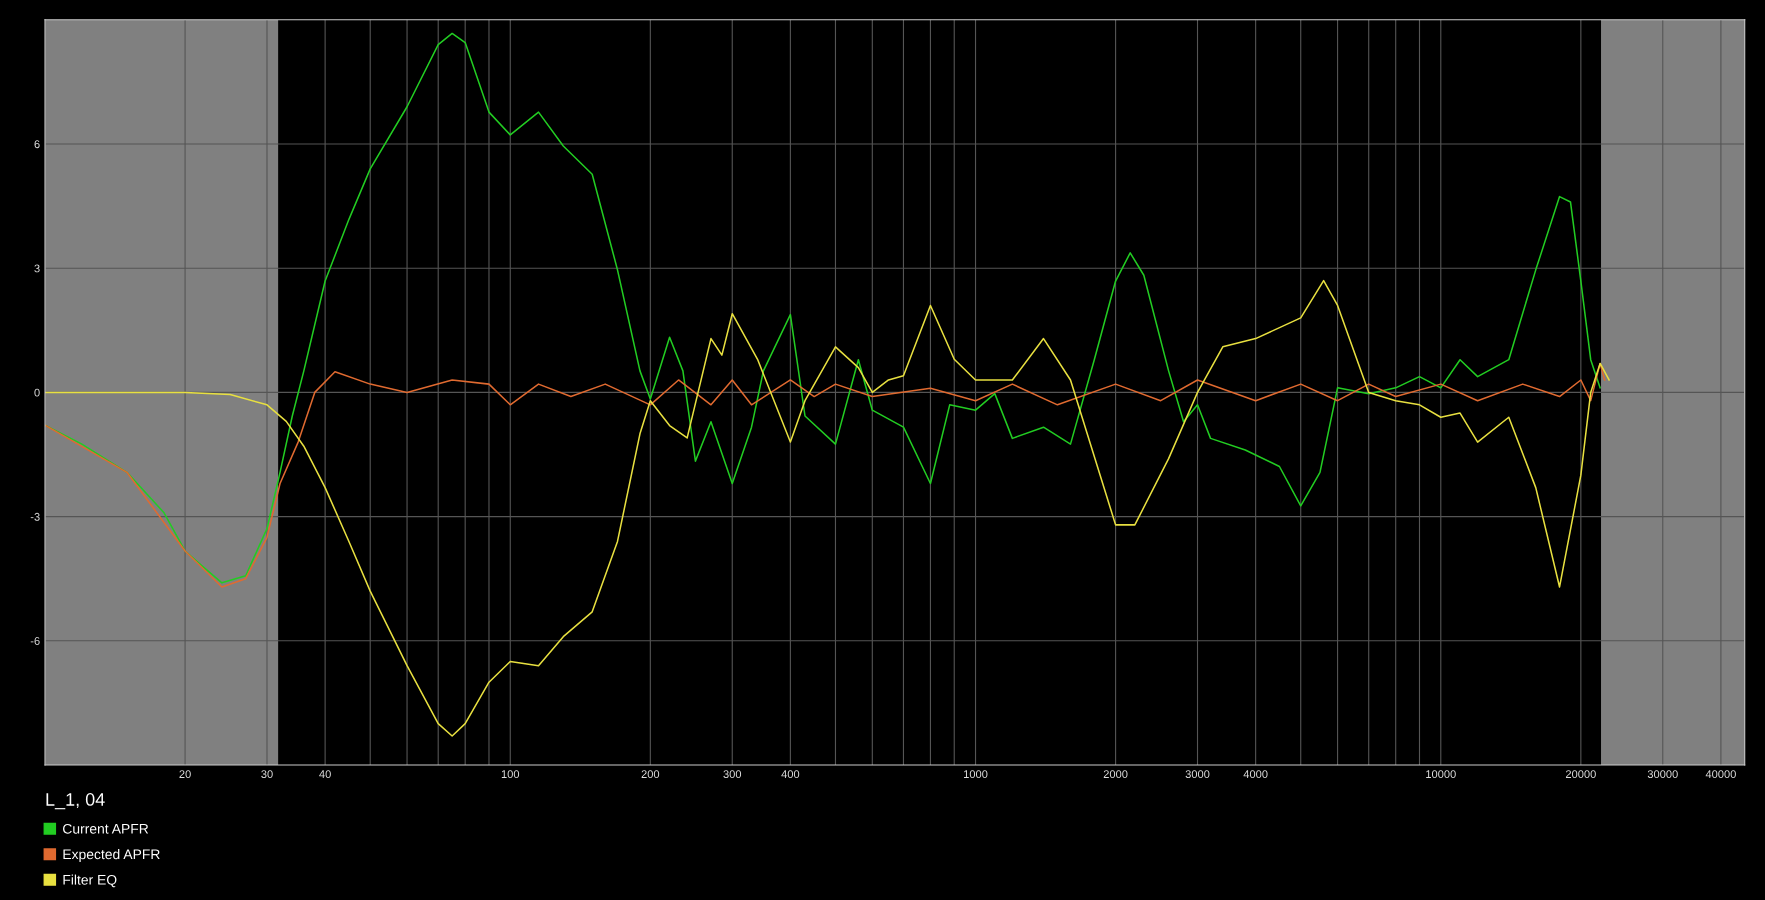 The width and height of the screenshot is (1765, 900). Describe the element at coordinates (790, 774) in the screenshot. I see `x-tick-label: 400` at that location.